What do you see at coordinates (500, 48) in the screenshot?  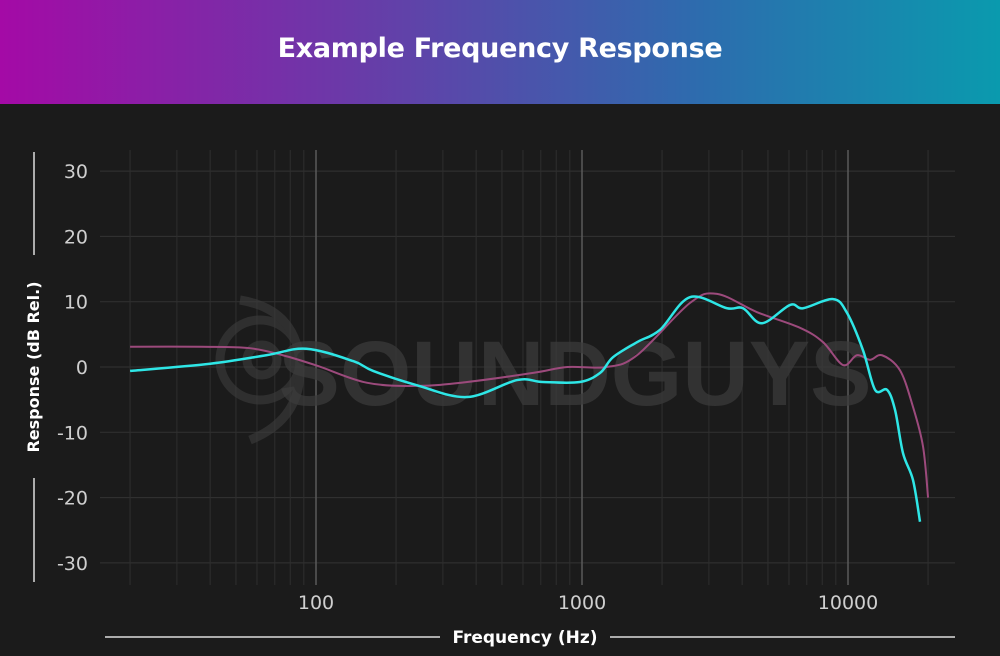 I see `chart-title: Example Frequency Response` at bounding box center [500, 48].